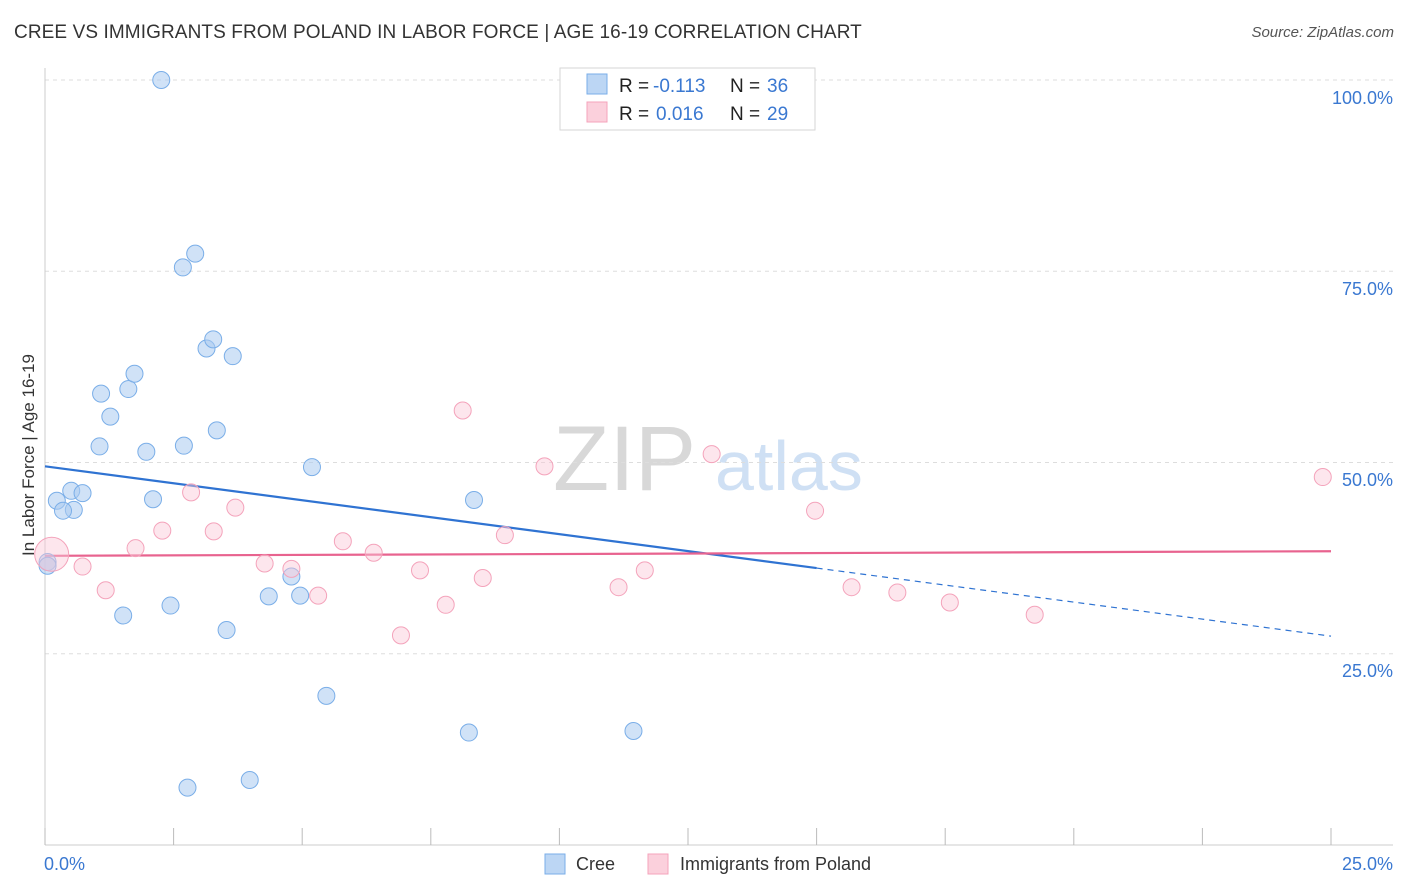 Image resolution: width=1406 pixels, height=892 pixels. I want to click on y-tick-label-100: 100.0%, so click(1362, 98).